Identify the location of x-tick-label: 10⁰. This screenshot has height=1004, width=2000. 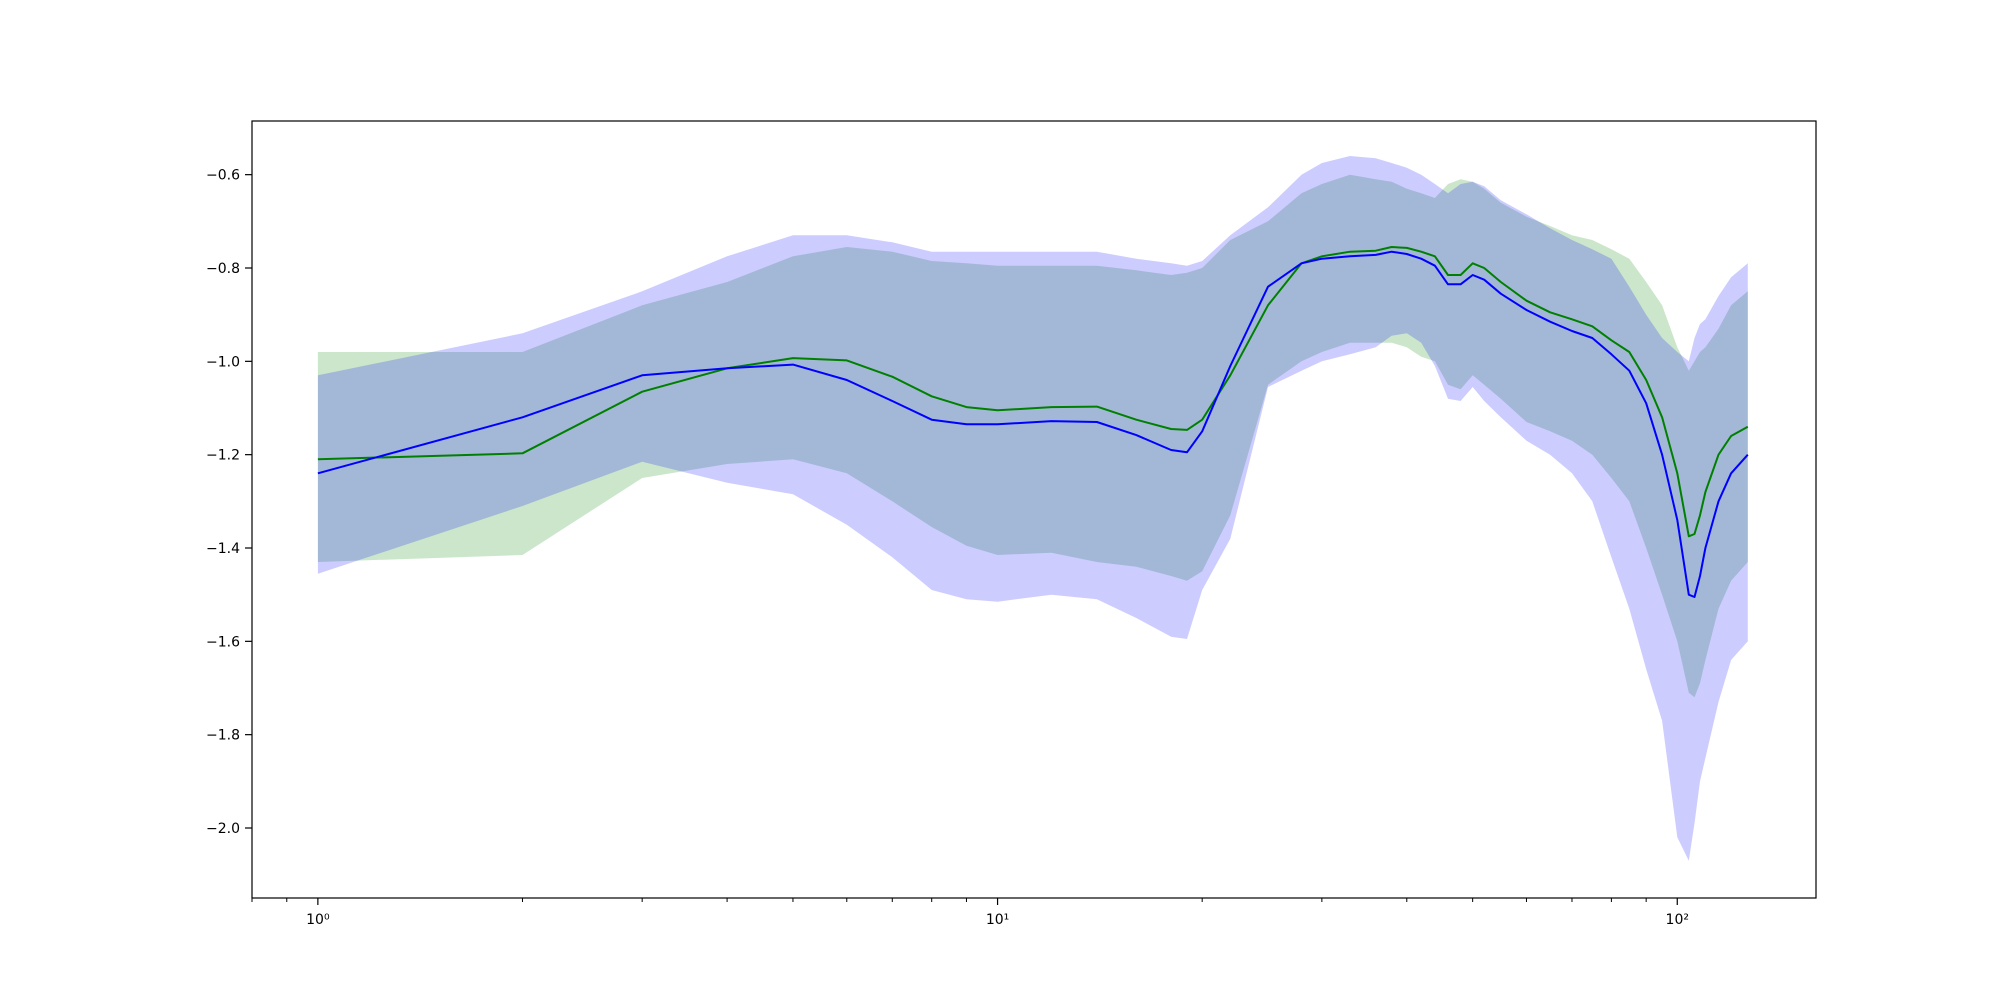
(318, 920).